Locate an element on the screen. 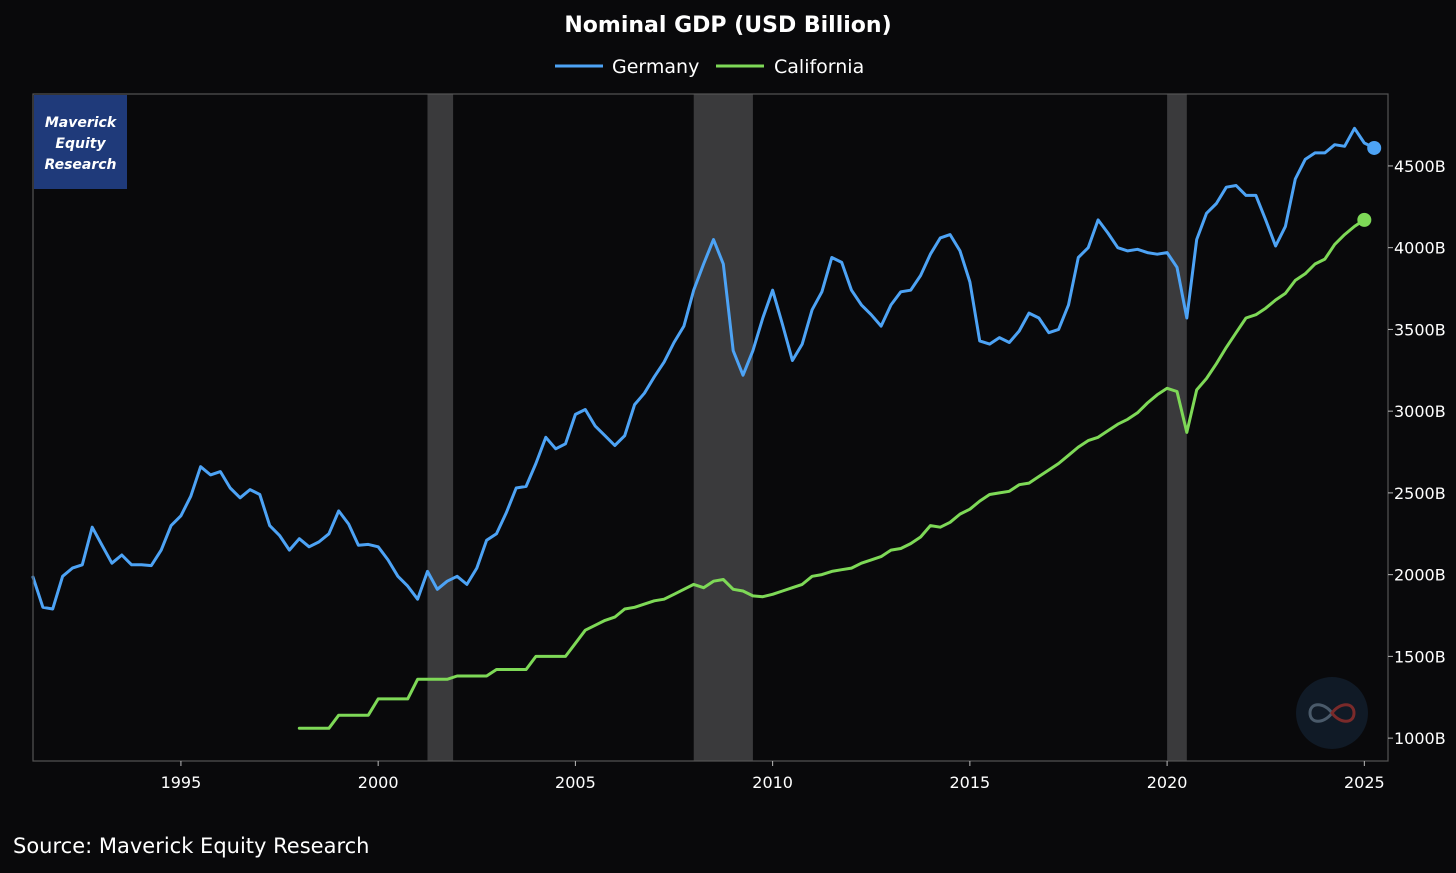 Image resolution: width=1456 pixels, height=873 pixels. x-axis: 1995 2000 2005 2010 2015 2020 2025 is located at coordinates (773, 776).